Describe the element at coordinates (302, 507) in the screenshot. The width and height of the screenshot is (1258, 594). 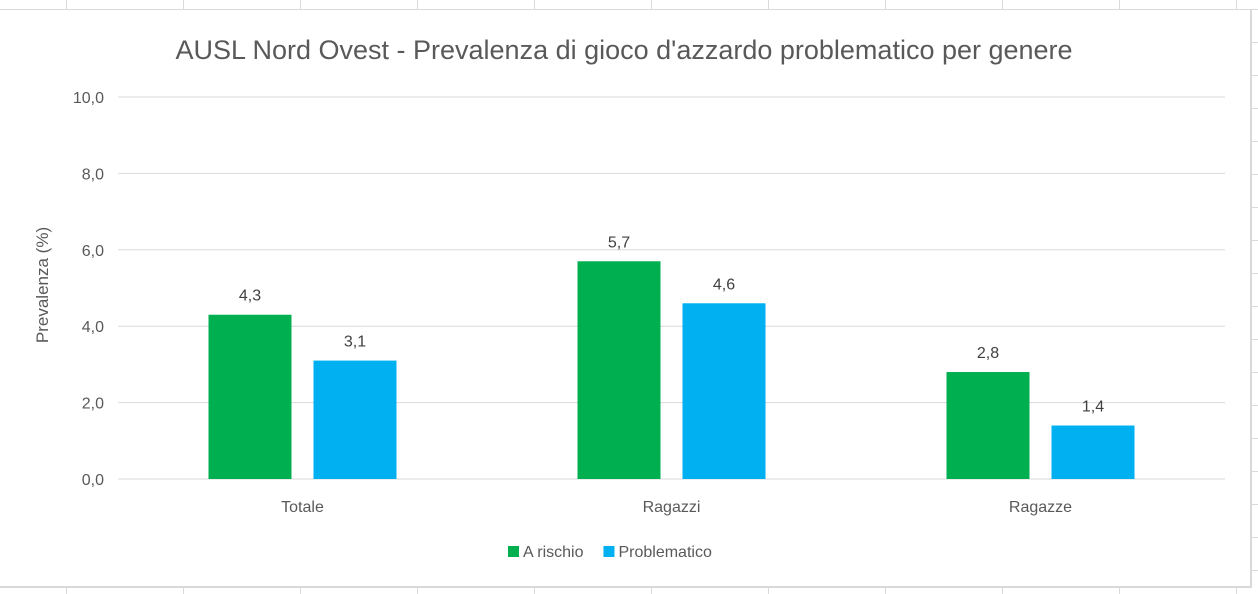
I see `x-tick-label: Totale` at that location.